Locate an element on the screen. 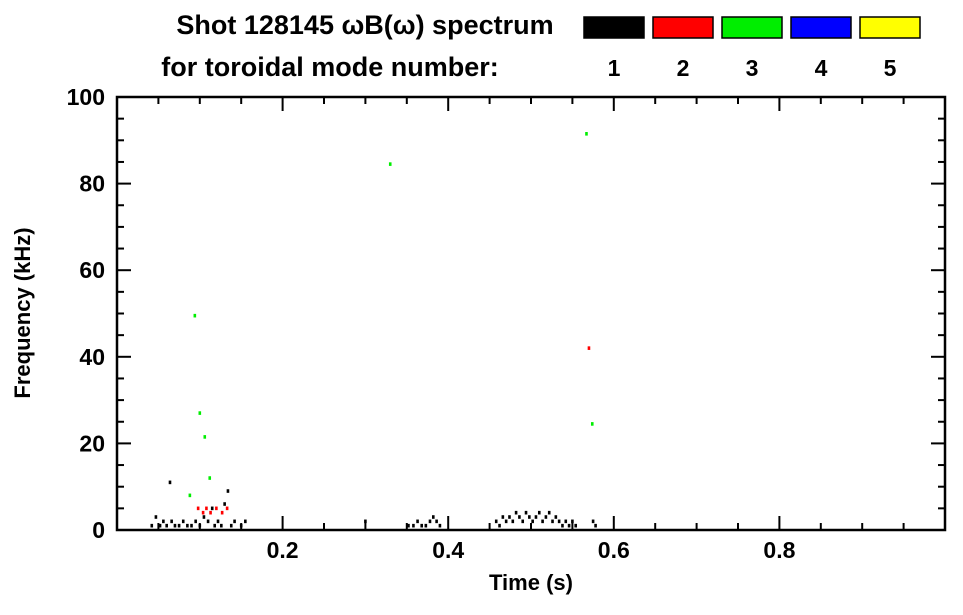  svg-text: 80 is located at coordinates (92, 184).